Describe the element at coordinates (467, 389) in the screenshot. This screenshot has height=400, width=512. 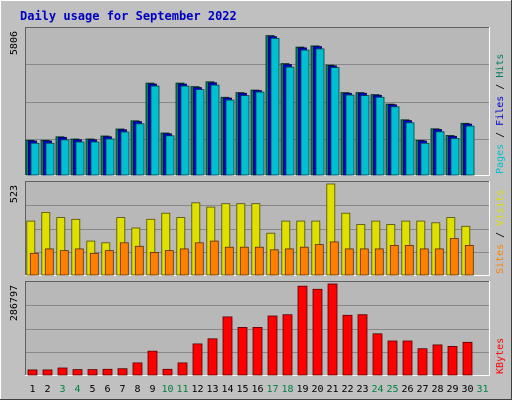
I see `x-tick-label-day-30: 30` at that location.